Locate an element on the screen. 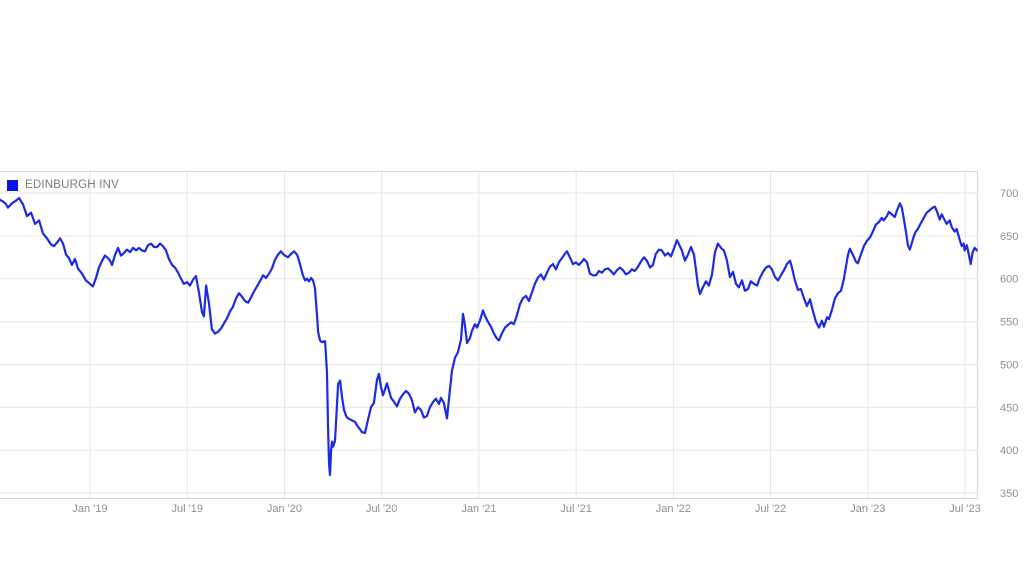 The height and width of the screenshot is (576, 1024). x-axis-tick-label: Jan '21 is located at coordinates (478, 509).